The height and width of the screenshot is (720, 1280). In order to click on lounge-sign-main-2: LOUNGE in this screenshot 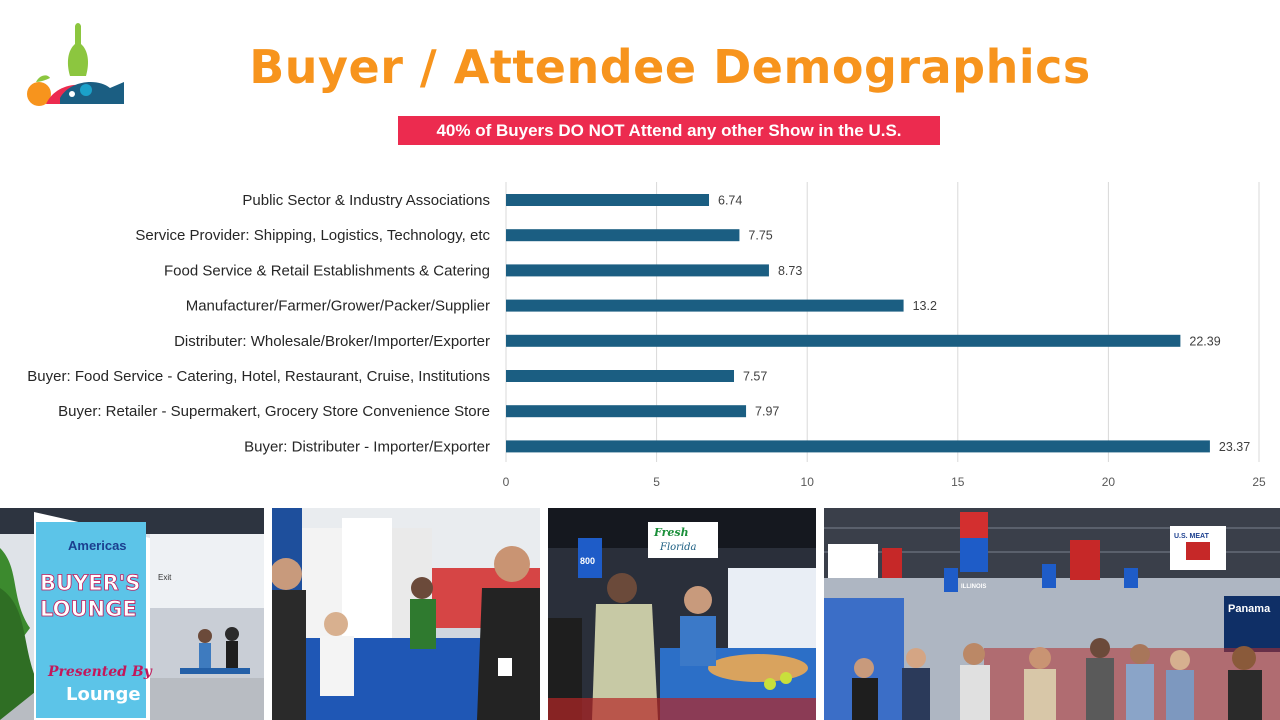, I will do `click(88, 609)`.